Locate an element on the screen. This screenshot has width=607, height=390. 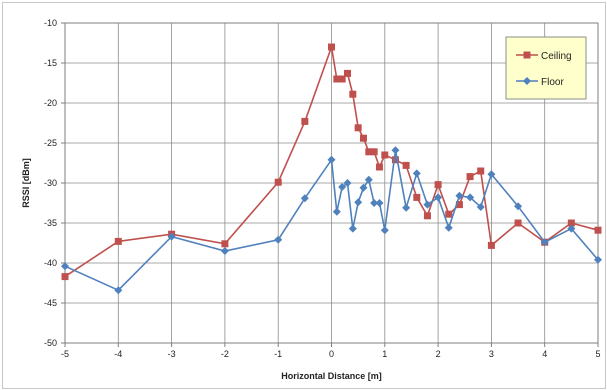
y-axis-title: RSSI [dBm] is located at coordinates (26, 183).